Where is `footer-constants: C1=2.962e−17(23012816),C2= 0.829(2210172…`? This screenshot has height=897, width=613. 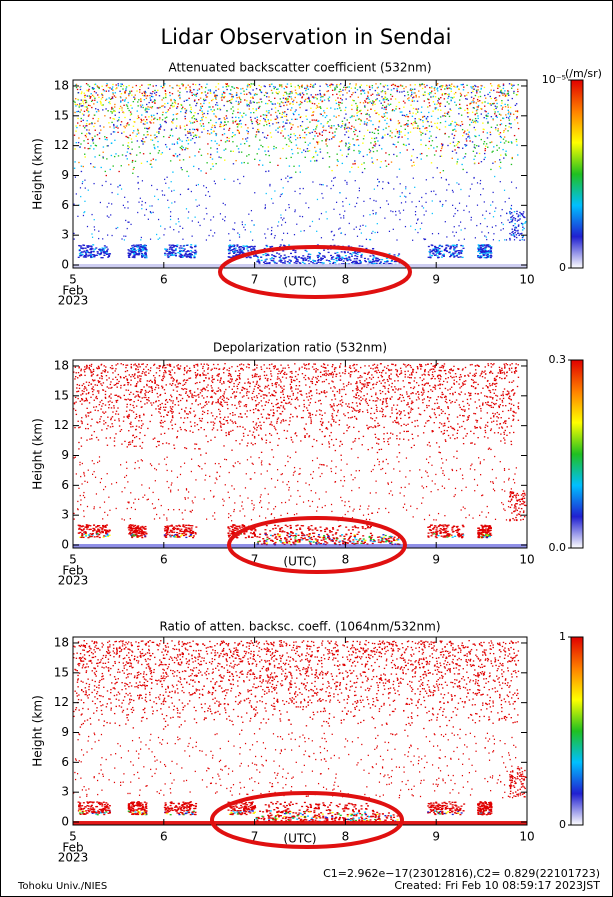 footer-constants: C1=2.962e−17(23012816),C2= 0.829(2210172… is located at coordinates (461, 873).